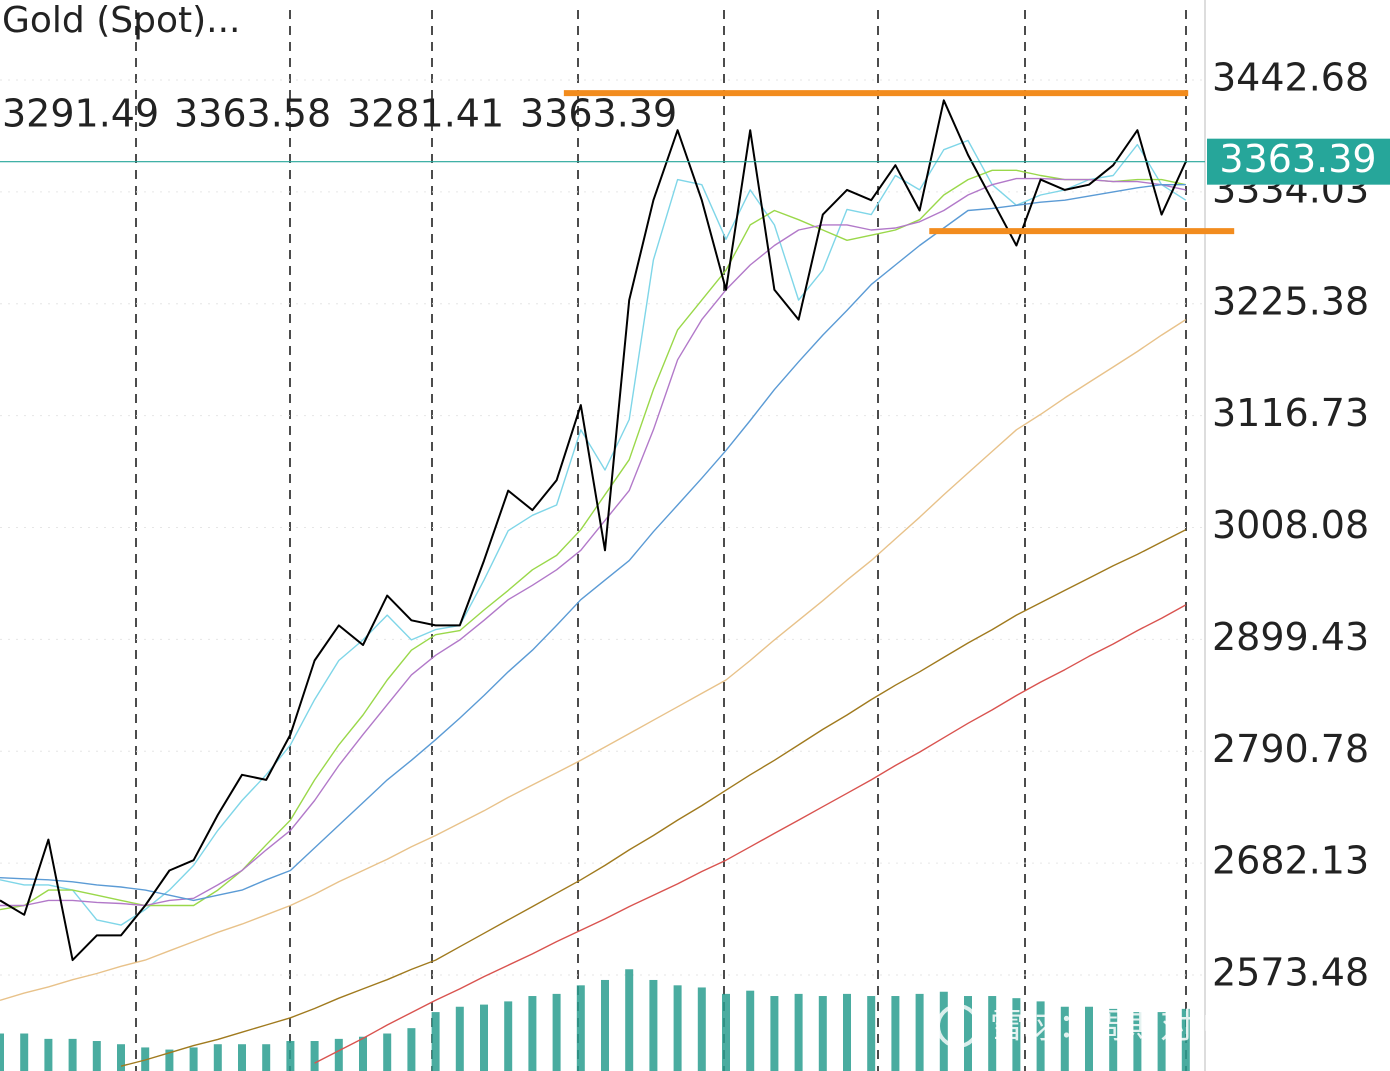  Describe the element at coordinates (1290, 861) in the screenshot. I see `y-tick-label: 2682.13` at that location.